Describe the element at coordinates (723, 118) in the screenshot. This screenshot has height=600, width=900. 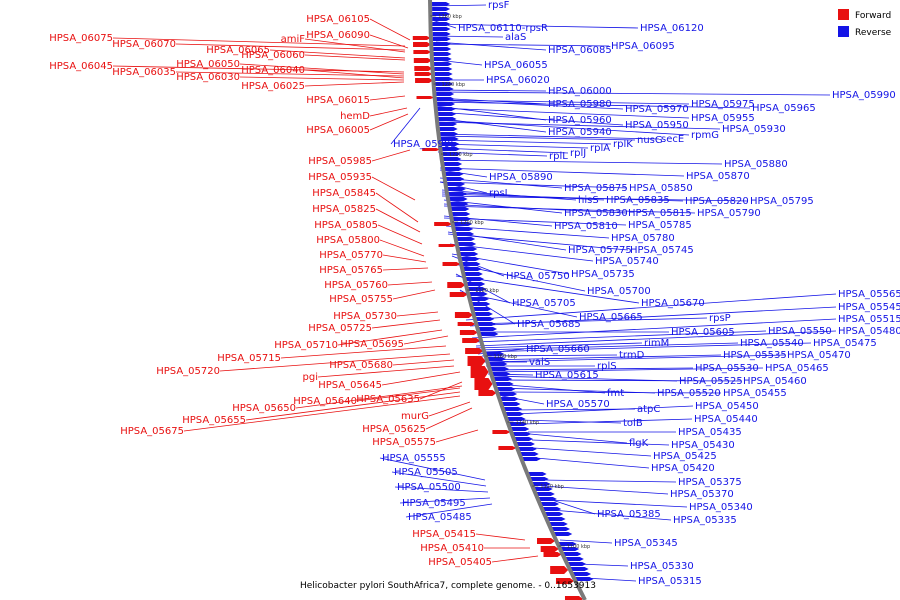
I see `gene-label: HPSA_05955` at that location.